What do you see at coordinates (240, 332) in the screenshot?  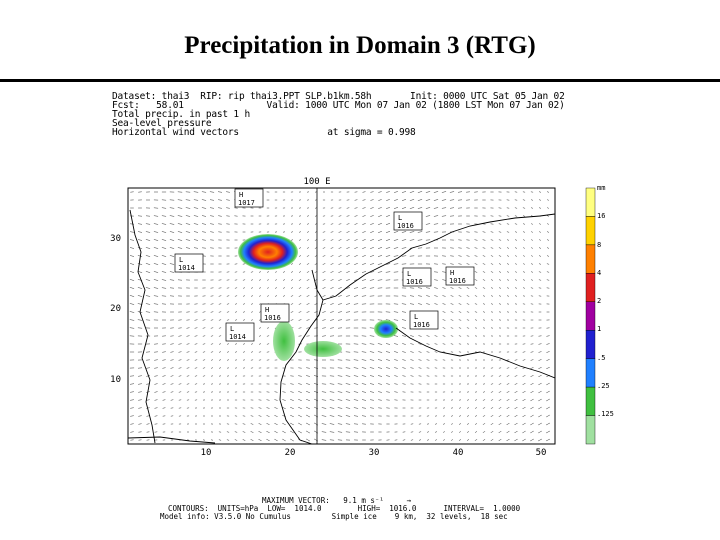 I see `pressure-center: L 1014` at bounding box center [240, 332].